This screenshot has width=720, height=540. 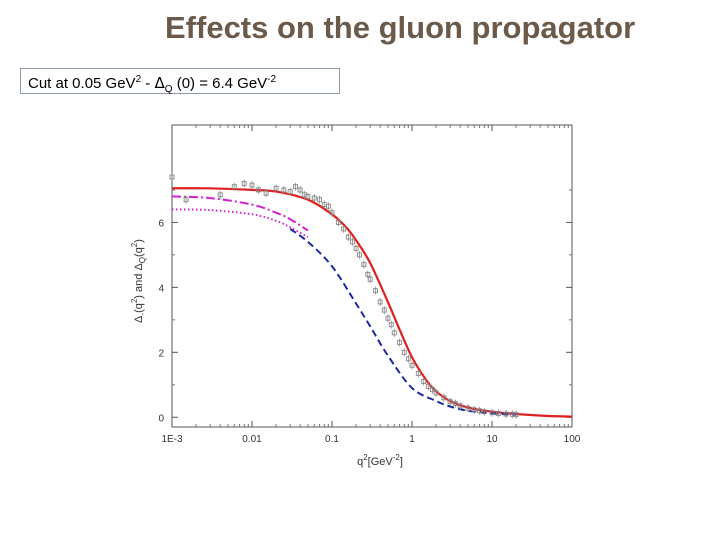 I want to click on y-tick-label: 2, so click(x=161, y=353).